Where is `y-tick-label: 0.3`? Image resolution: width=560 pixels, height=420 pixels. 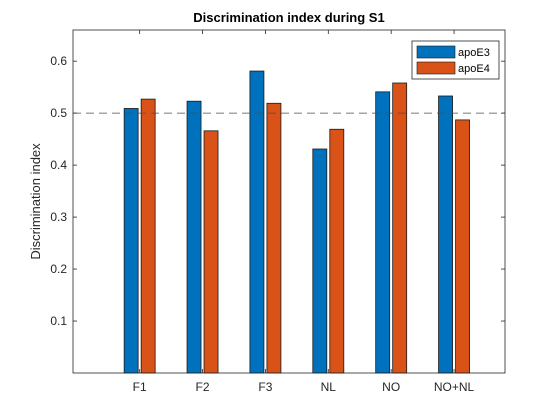 y-tick-label: 0.3 is located at coordinates (58, 217).